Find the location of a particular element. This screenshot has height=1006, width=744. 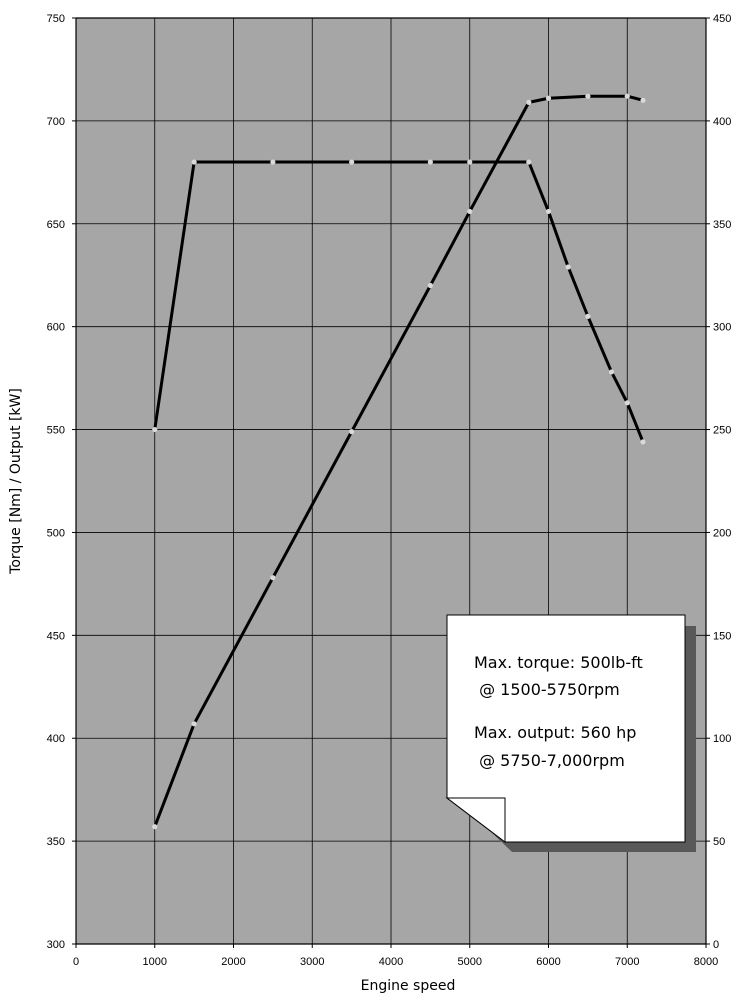

y-tick-label: 400 is located at coordinates (56, 739).